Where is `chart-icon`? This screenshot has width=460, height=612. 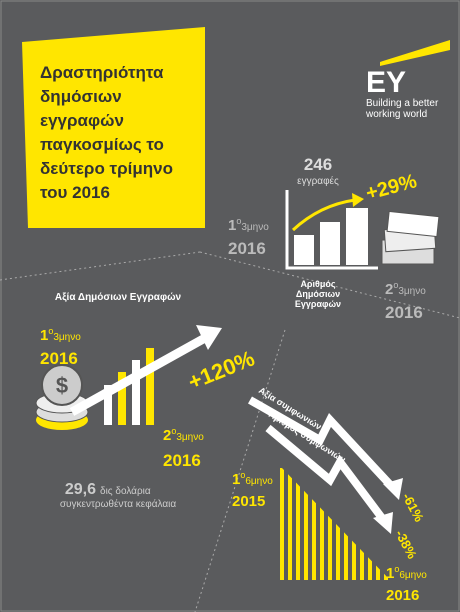
chart-icon is located at coordinates (331, 230).